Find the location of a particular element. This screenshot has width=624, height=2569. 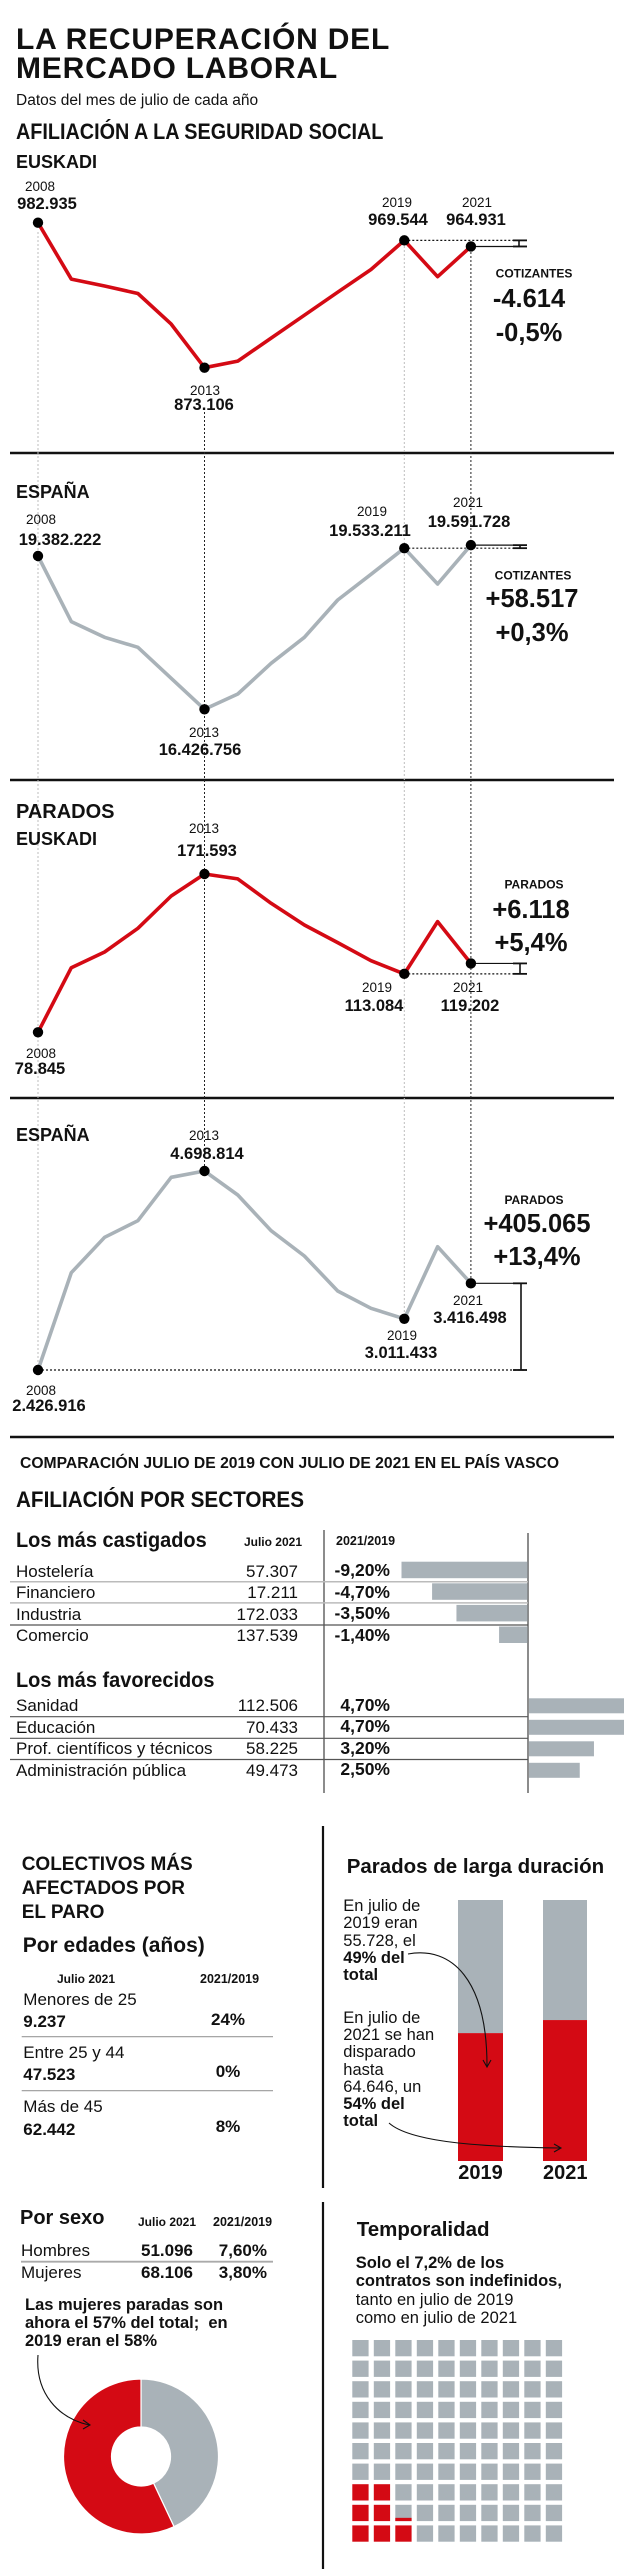

section-heading-afiliacion: AFILIACIÓN A LA SEGURIDAD SOCIAL is located at coordinates (220, 131).